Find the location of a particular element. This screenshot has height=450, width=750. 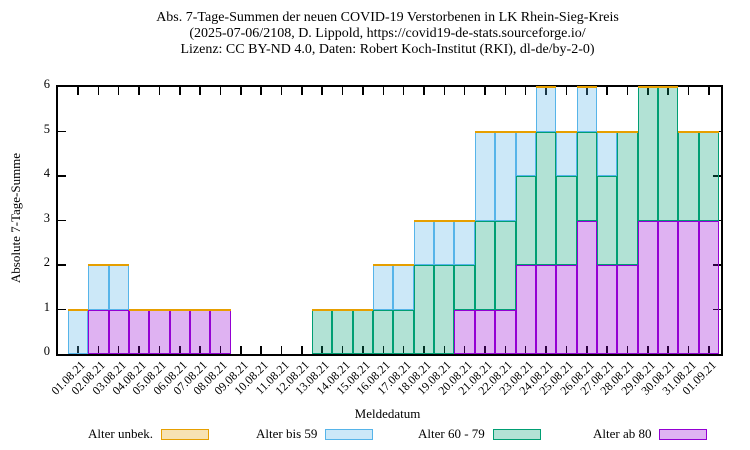

y-tick-label: 4 is located at coordinates (46, 173).